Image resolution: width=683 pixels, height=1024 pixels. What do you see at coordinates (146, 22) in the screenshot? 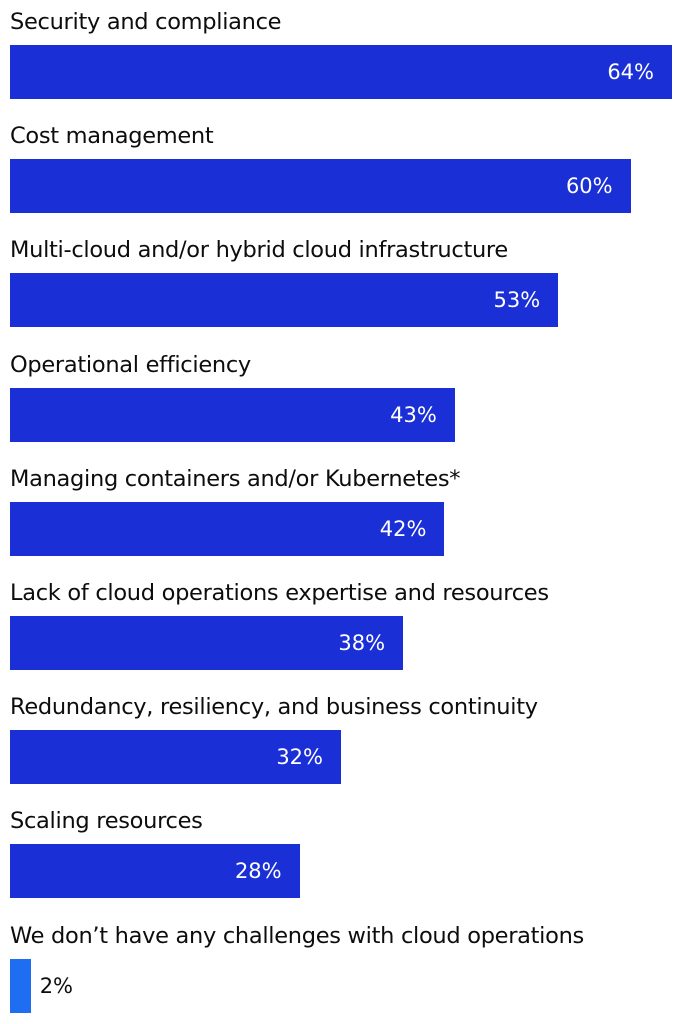
I see `category-label: Security and compliance` at bounding box center [146, 22].